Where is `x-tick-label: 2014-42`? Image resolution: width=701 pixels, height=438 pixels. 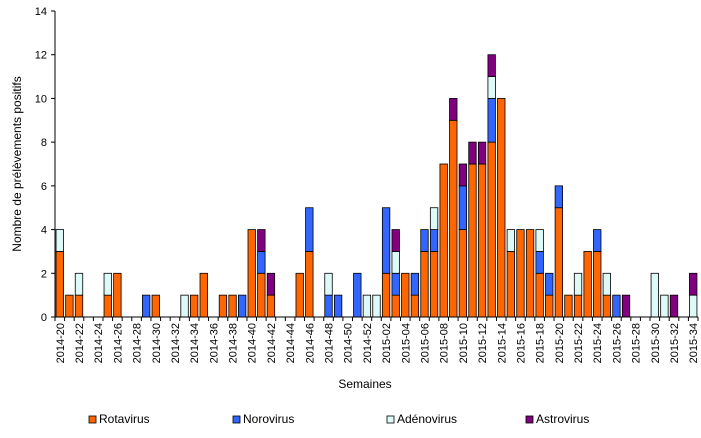 x-tick-label: 2014-42 is located at coordinates (272, 343).